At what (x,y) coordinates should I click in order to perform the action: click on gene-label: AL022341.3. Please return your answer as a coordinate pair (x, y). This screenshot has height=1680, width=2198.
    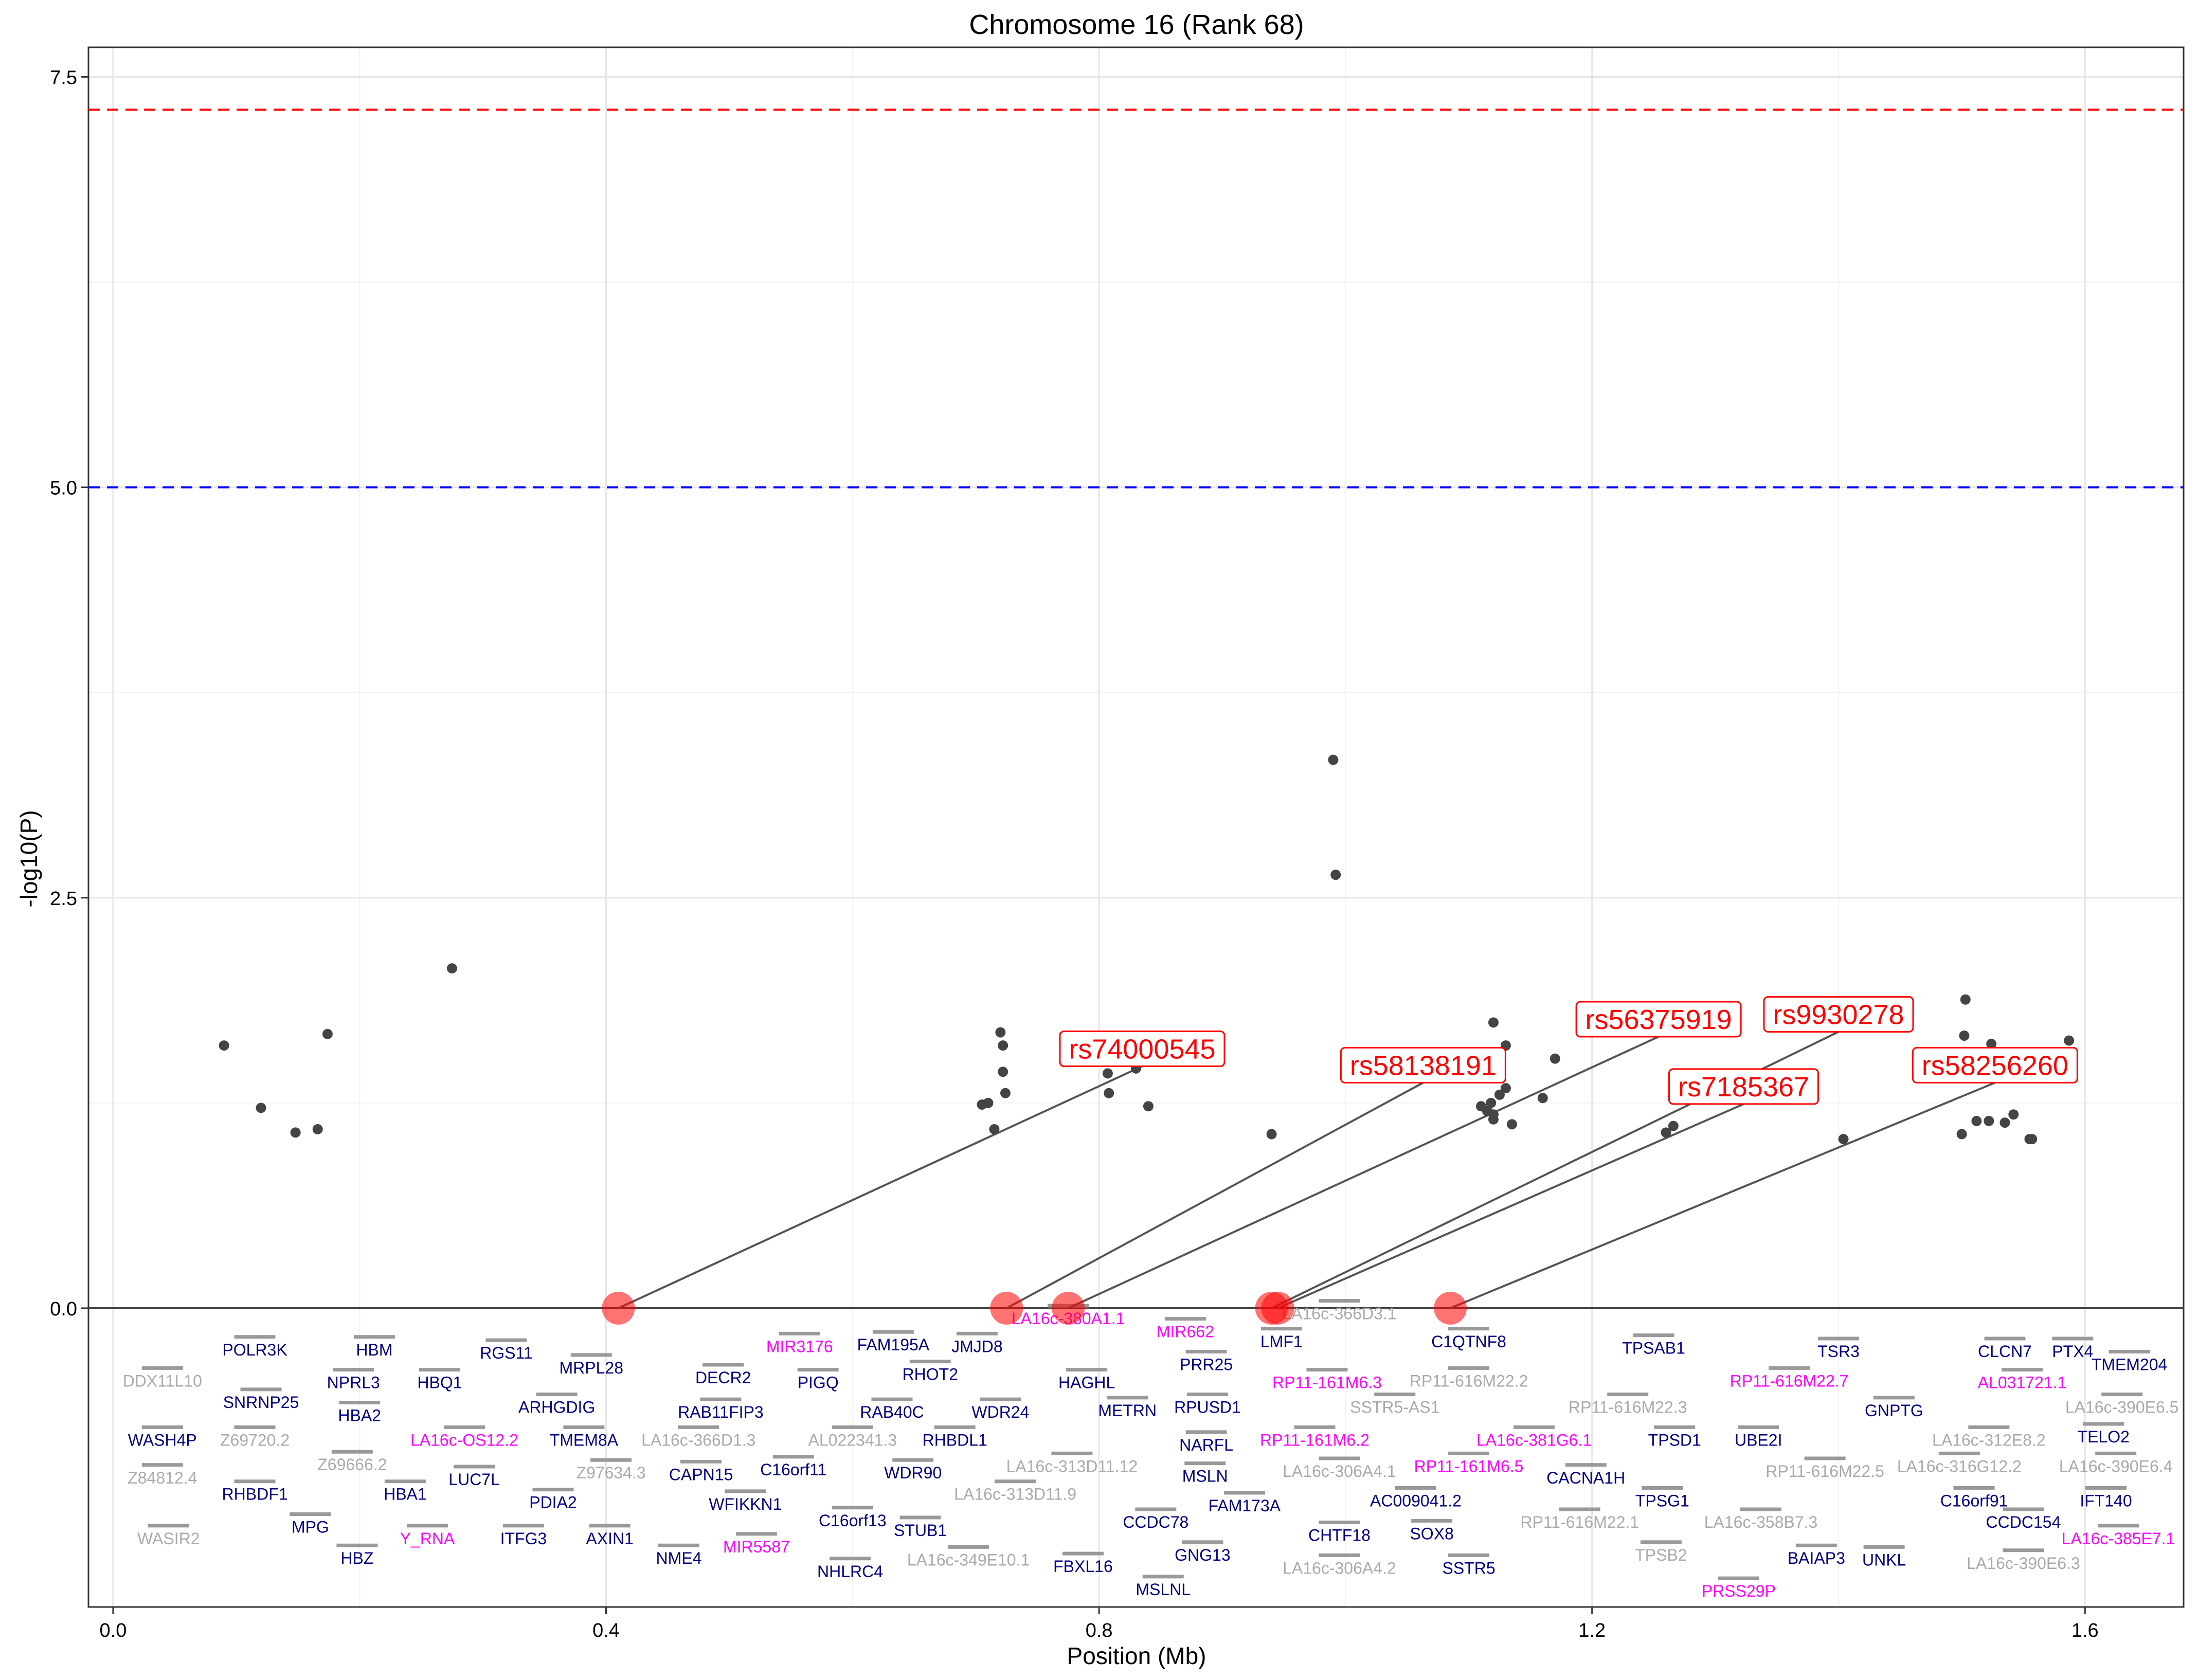
    Looking at the image, I should click on (852, 1440).